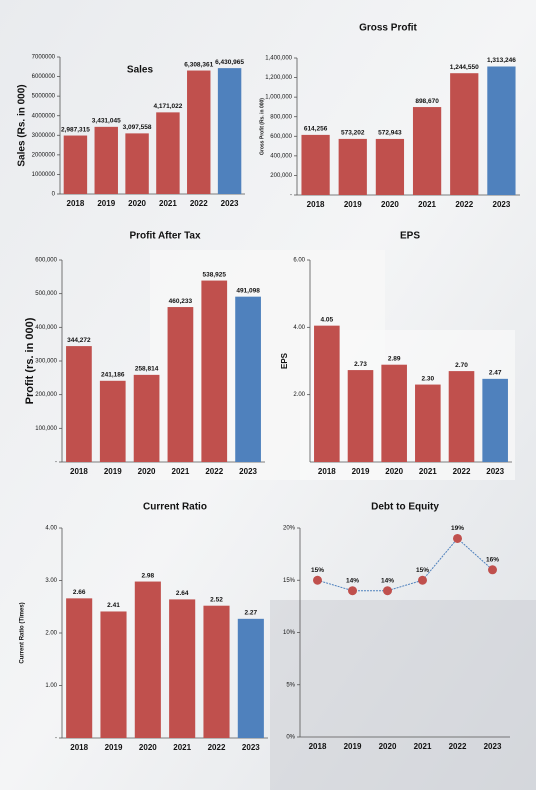 The width and height of the screenshot is (536, 790). What do you see at coordinates (501, 60) in the screenshot?
I see `value-label: 1,313,246` at bounding box center [501, 60].